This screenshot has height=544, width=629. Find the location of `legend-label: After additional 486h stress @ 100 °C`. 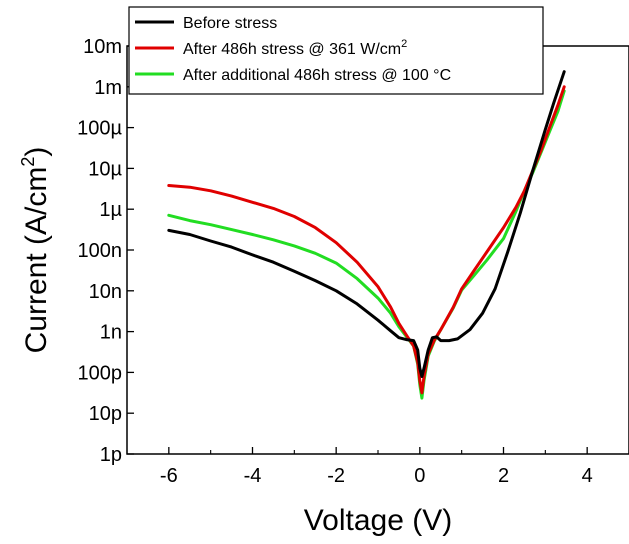

legend-label: After additional 486h stress @ 100 °C is located at coordinates (317, 75).